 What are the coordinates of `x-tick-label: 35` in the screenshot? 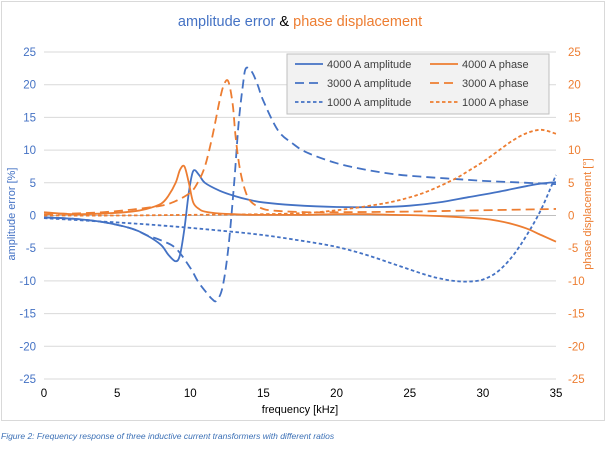 It's located at (556, 394).